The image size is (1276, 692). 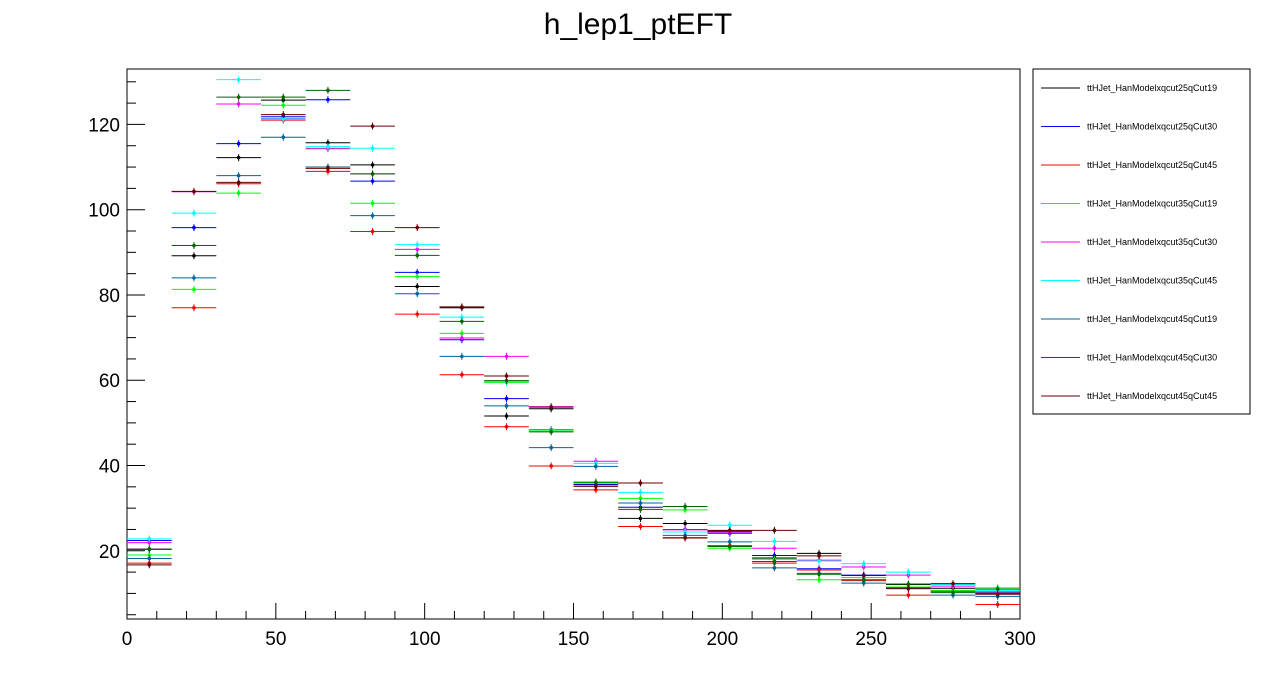 I want to click on y-tick-label: 40, so click(x=109, y=467).